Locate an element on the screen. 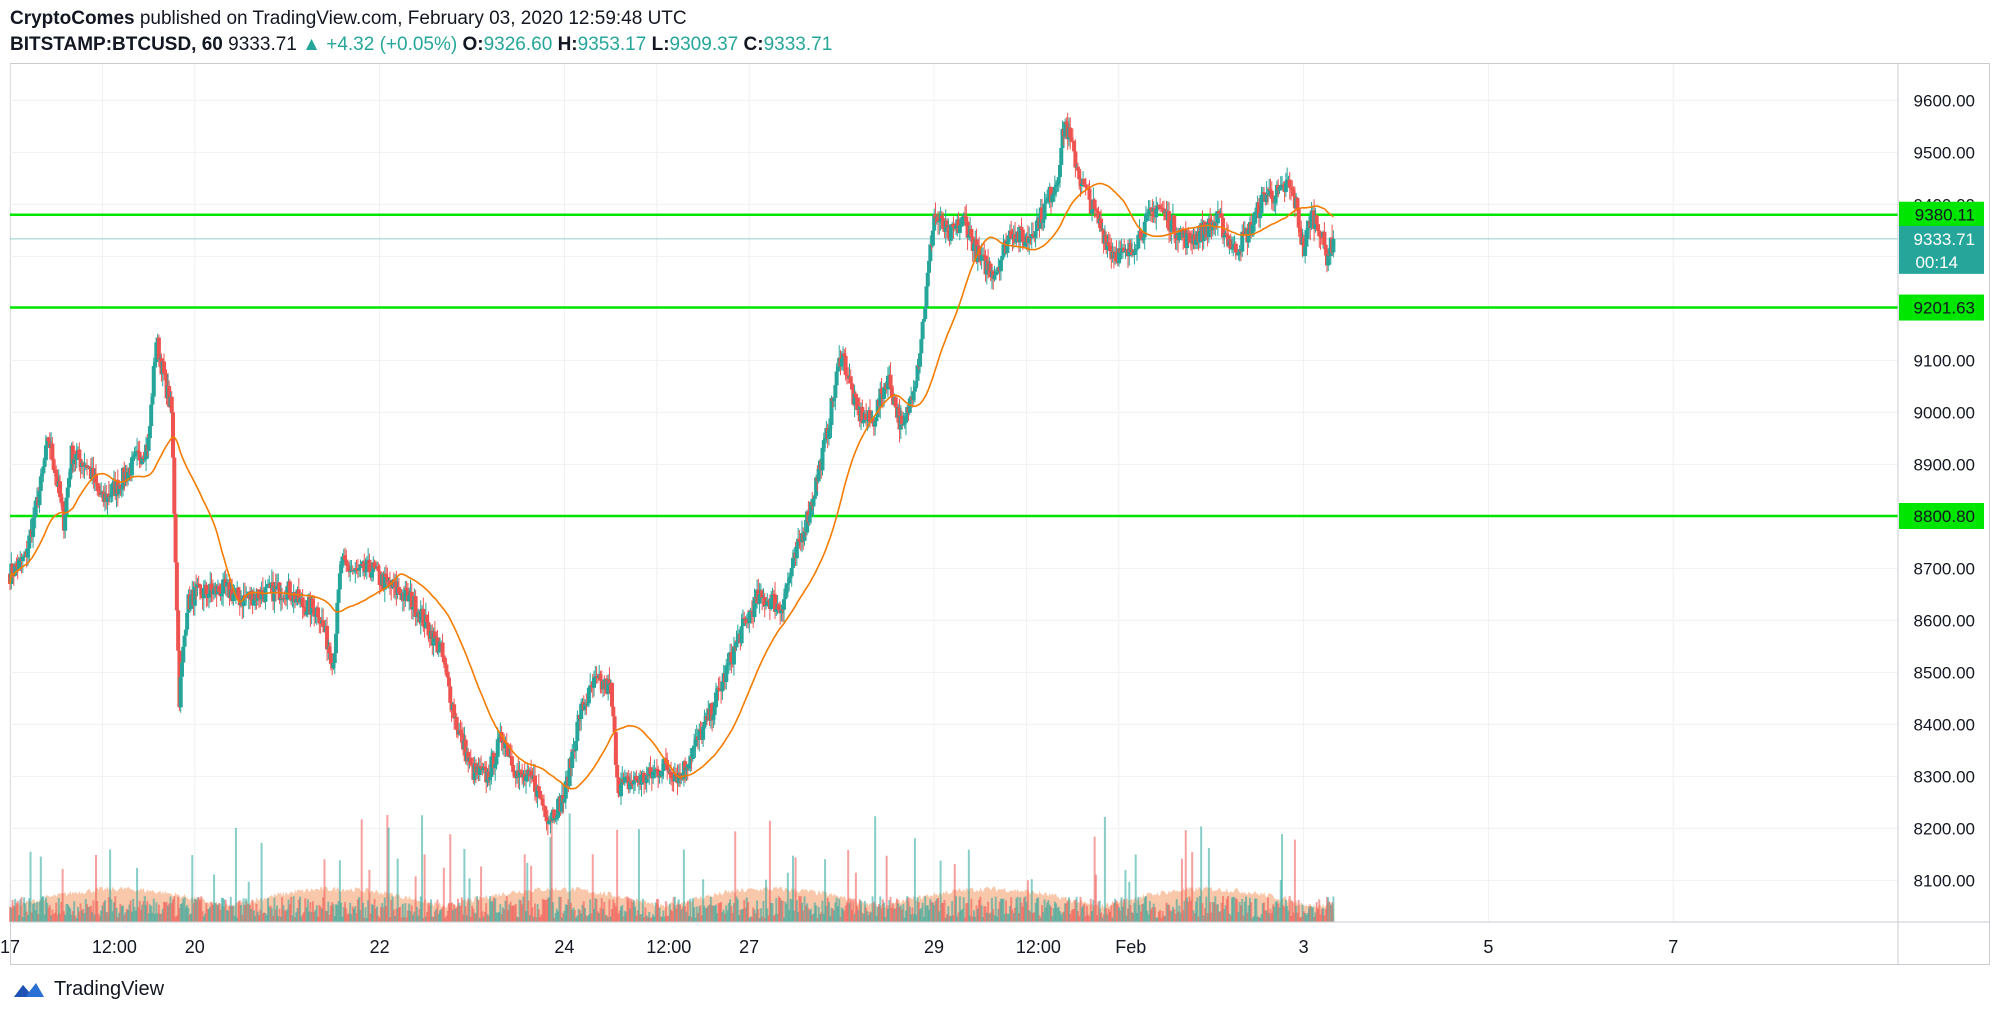 The width and height of the screenshot is (2000, 1020). symbol-label: BITSTAMP:BTCUSD, 60 is located at coordinates (116, 44).